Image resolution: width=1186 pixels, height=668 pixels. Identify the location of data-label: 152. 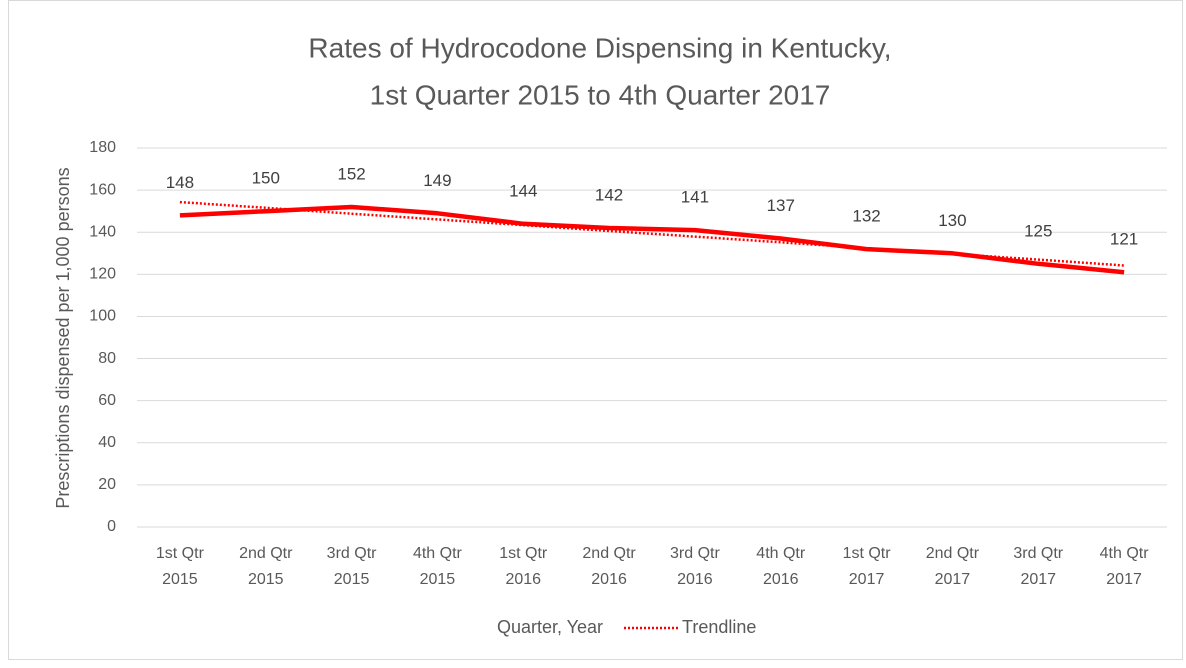
(351, 173).